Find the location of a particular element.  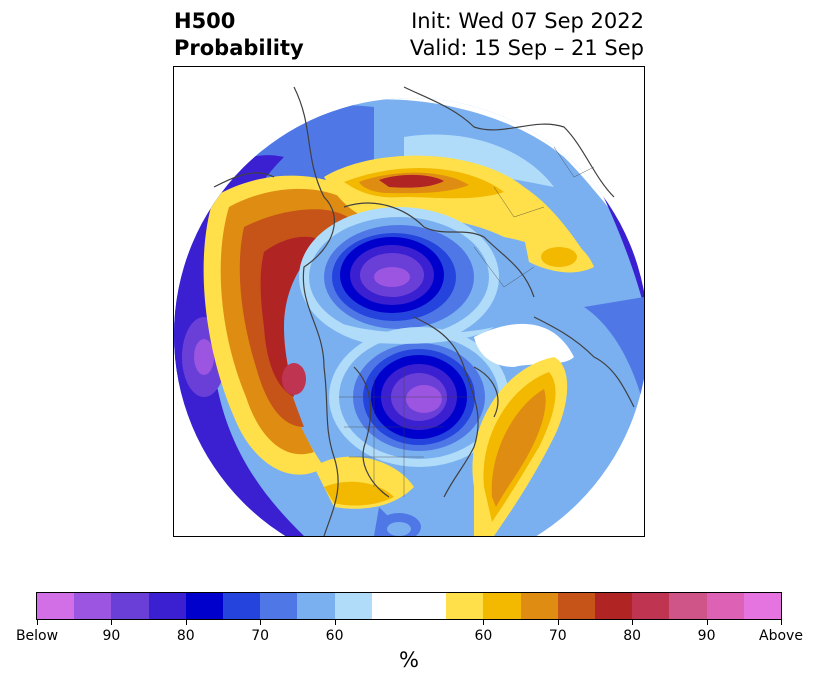

product-label: Probability is located at coordinates (239, 48).